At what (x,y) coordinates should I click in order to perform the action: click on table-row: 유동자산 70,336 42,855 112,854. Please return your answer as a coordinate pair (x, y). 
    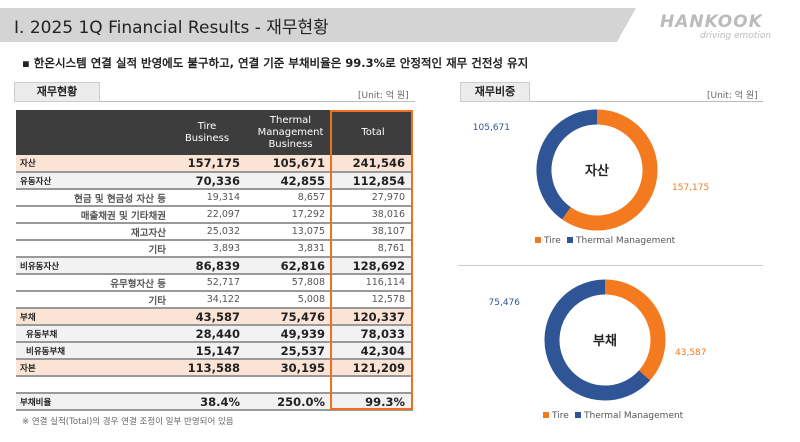
    Looking at the image, I should click on (214, 181).